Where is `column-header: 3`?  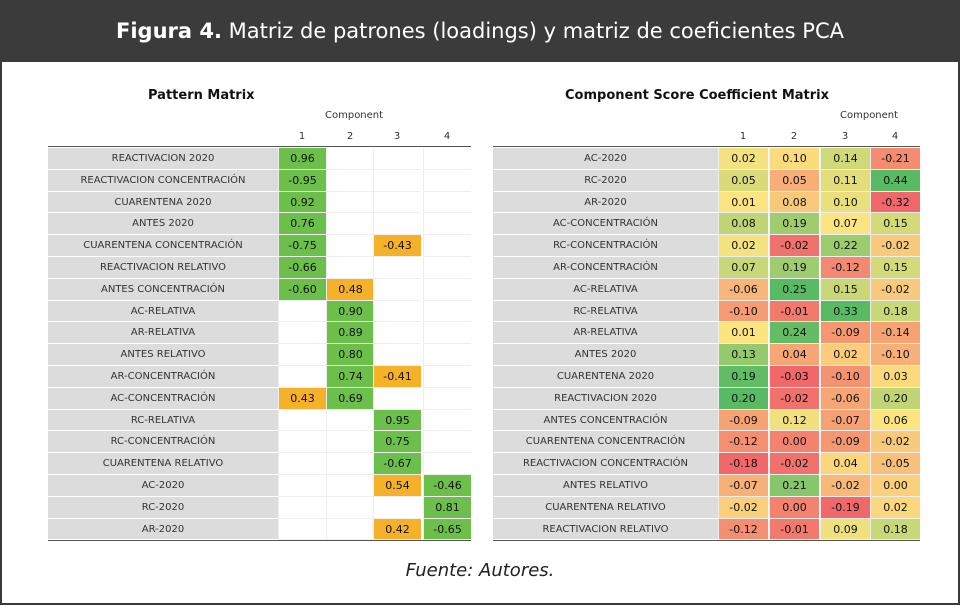 column-header: 3 is located at coordinates (845, 136).